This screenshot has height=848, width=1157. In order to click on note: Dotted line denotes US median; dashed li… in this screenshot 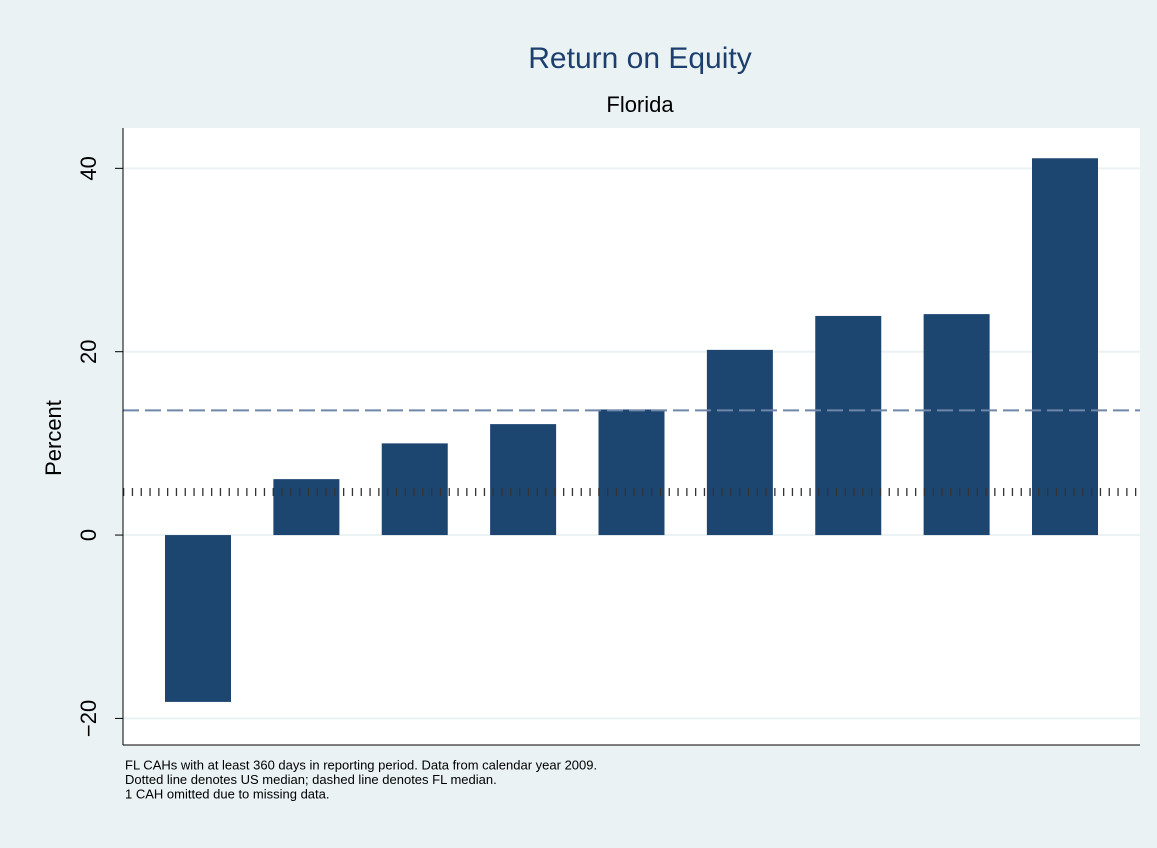, I will do `click(311, 779)`.